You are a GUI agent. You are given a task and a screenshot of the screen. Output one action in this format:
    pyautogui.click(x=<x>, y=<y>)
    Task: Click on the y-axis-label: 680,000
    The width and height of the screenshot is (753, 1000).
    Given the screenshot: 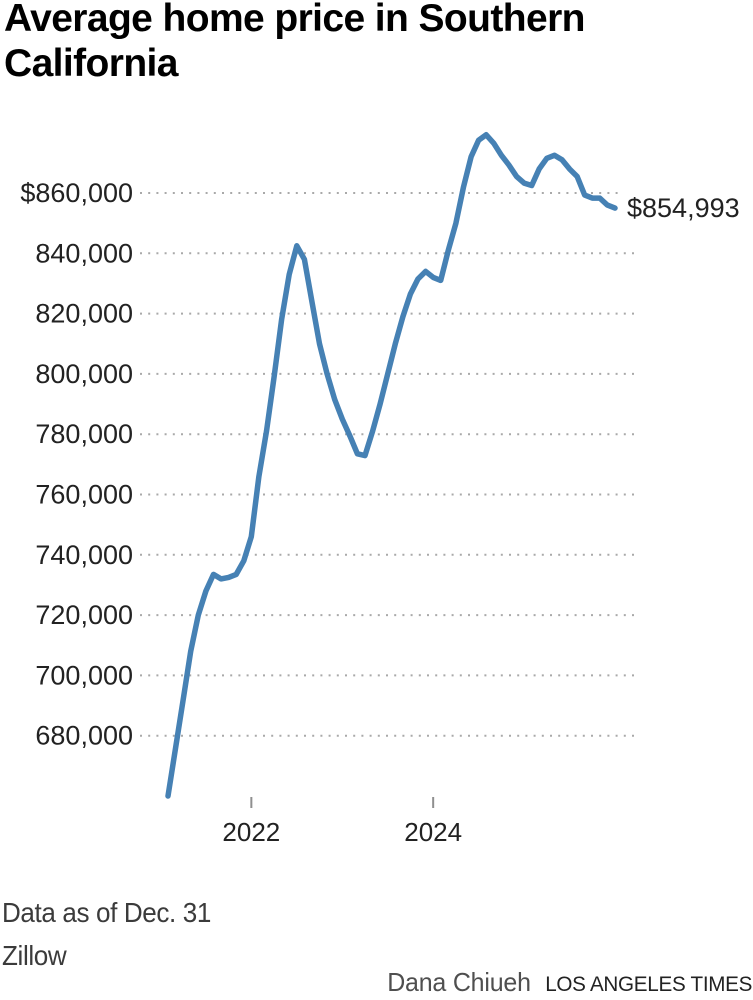 What is the action you would take?
    pyautogui.click(x=84, y=736)
    